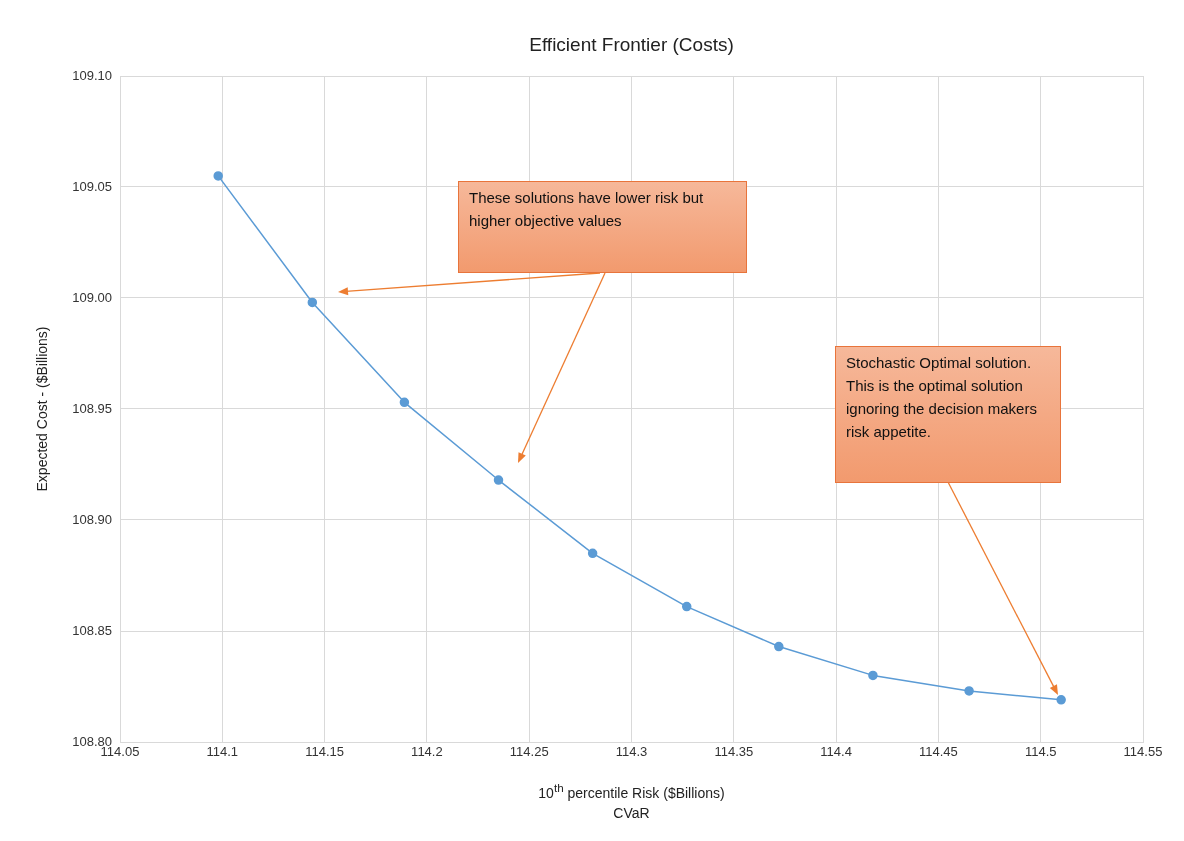 This screenshot has height=841, width=1184. Describe the element at coordinates (938, 752) in the screenshot. I see `x-tick-label: 114.45` at that location.